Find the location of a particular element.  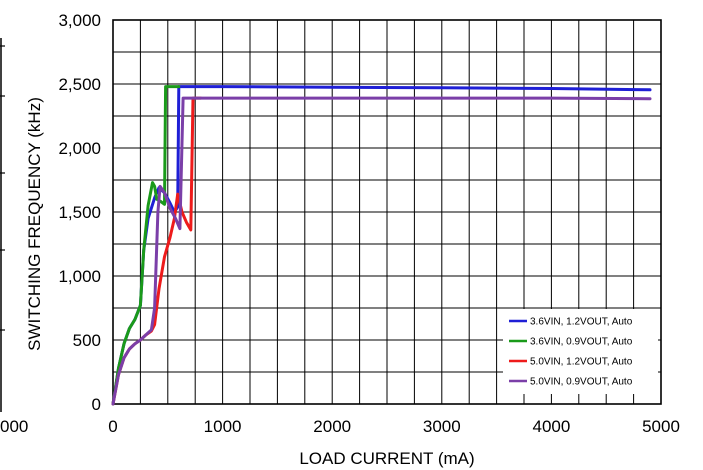

x-tick-label: 4000 is located at coordinates (551, 426).